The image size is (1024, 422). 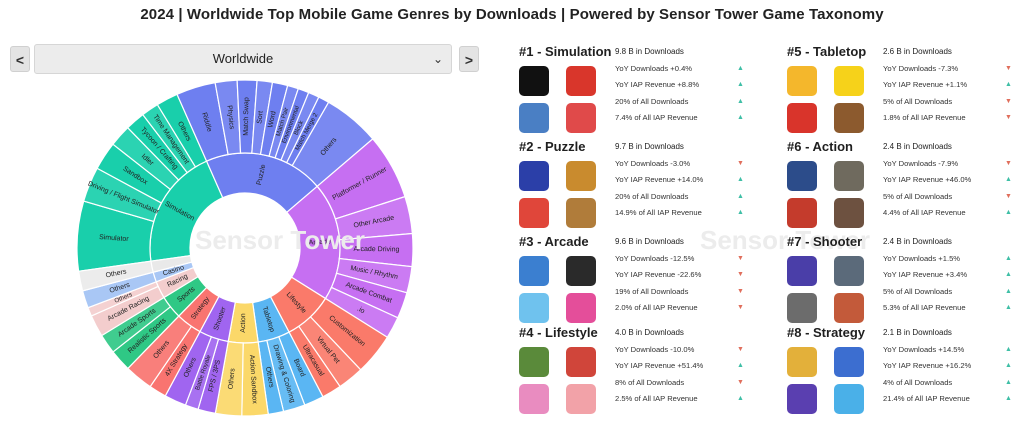 What do you see at coordinates (927, 179) in the screenshot?
I see `genre-stat: YoY IAP Revenue +46.0%` at bounding box center [927, 179].